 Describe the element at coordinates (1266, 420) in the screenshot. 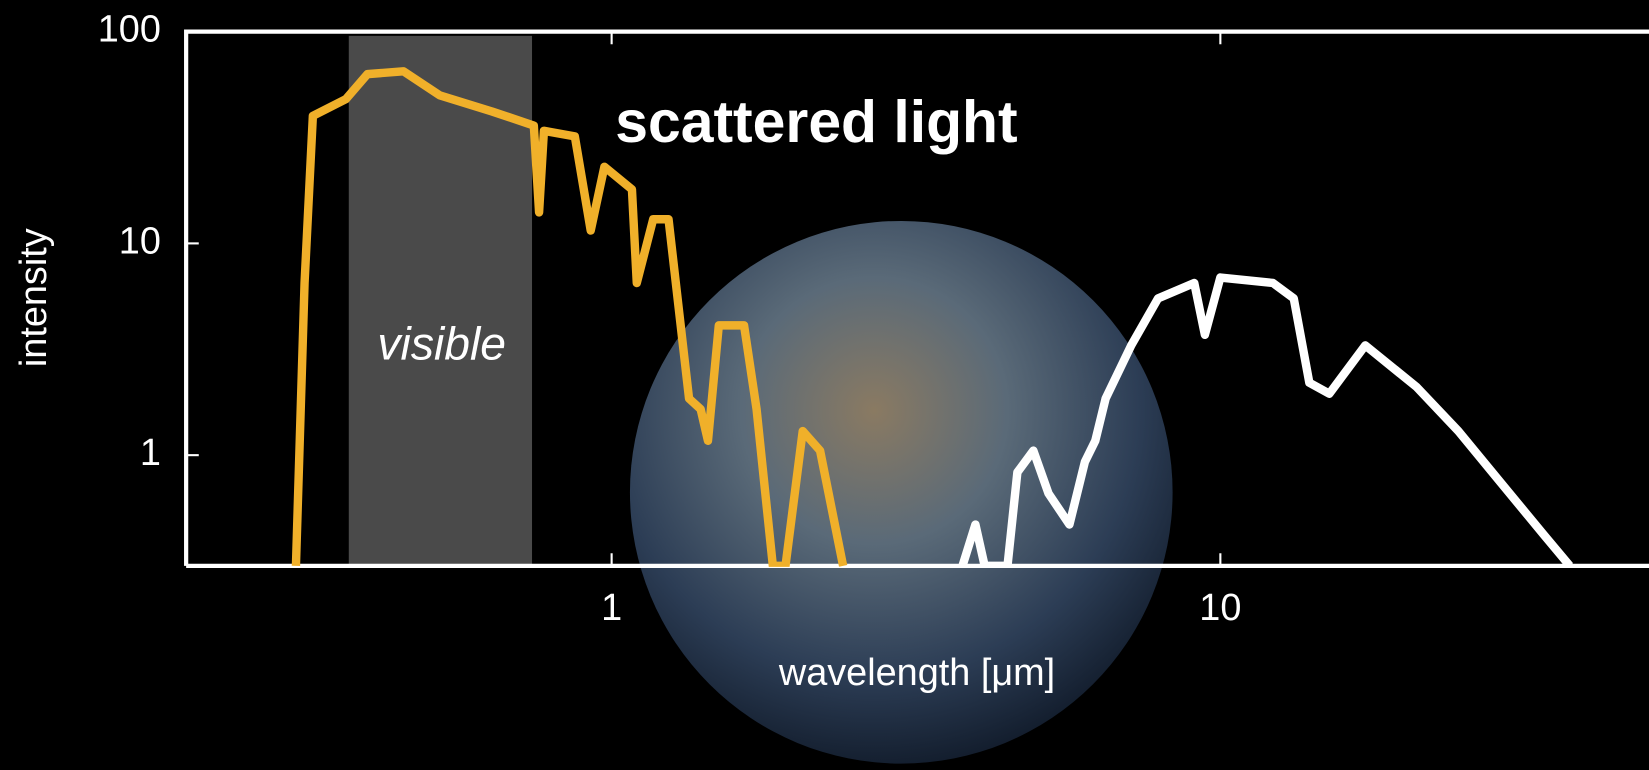

I see `series-line` at that location.